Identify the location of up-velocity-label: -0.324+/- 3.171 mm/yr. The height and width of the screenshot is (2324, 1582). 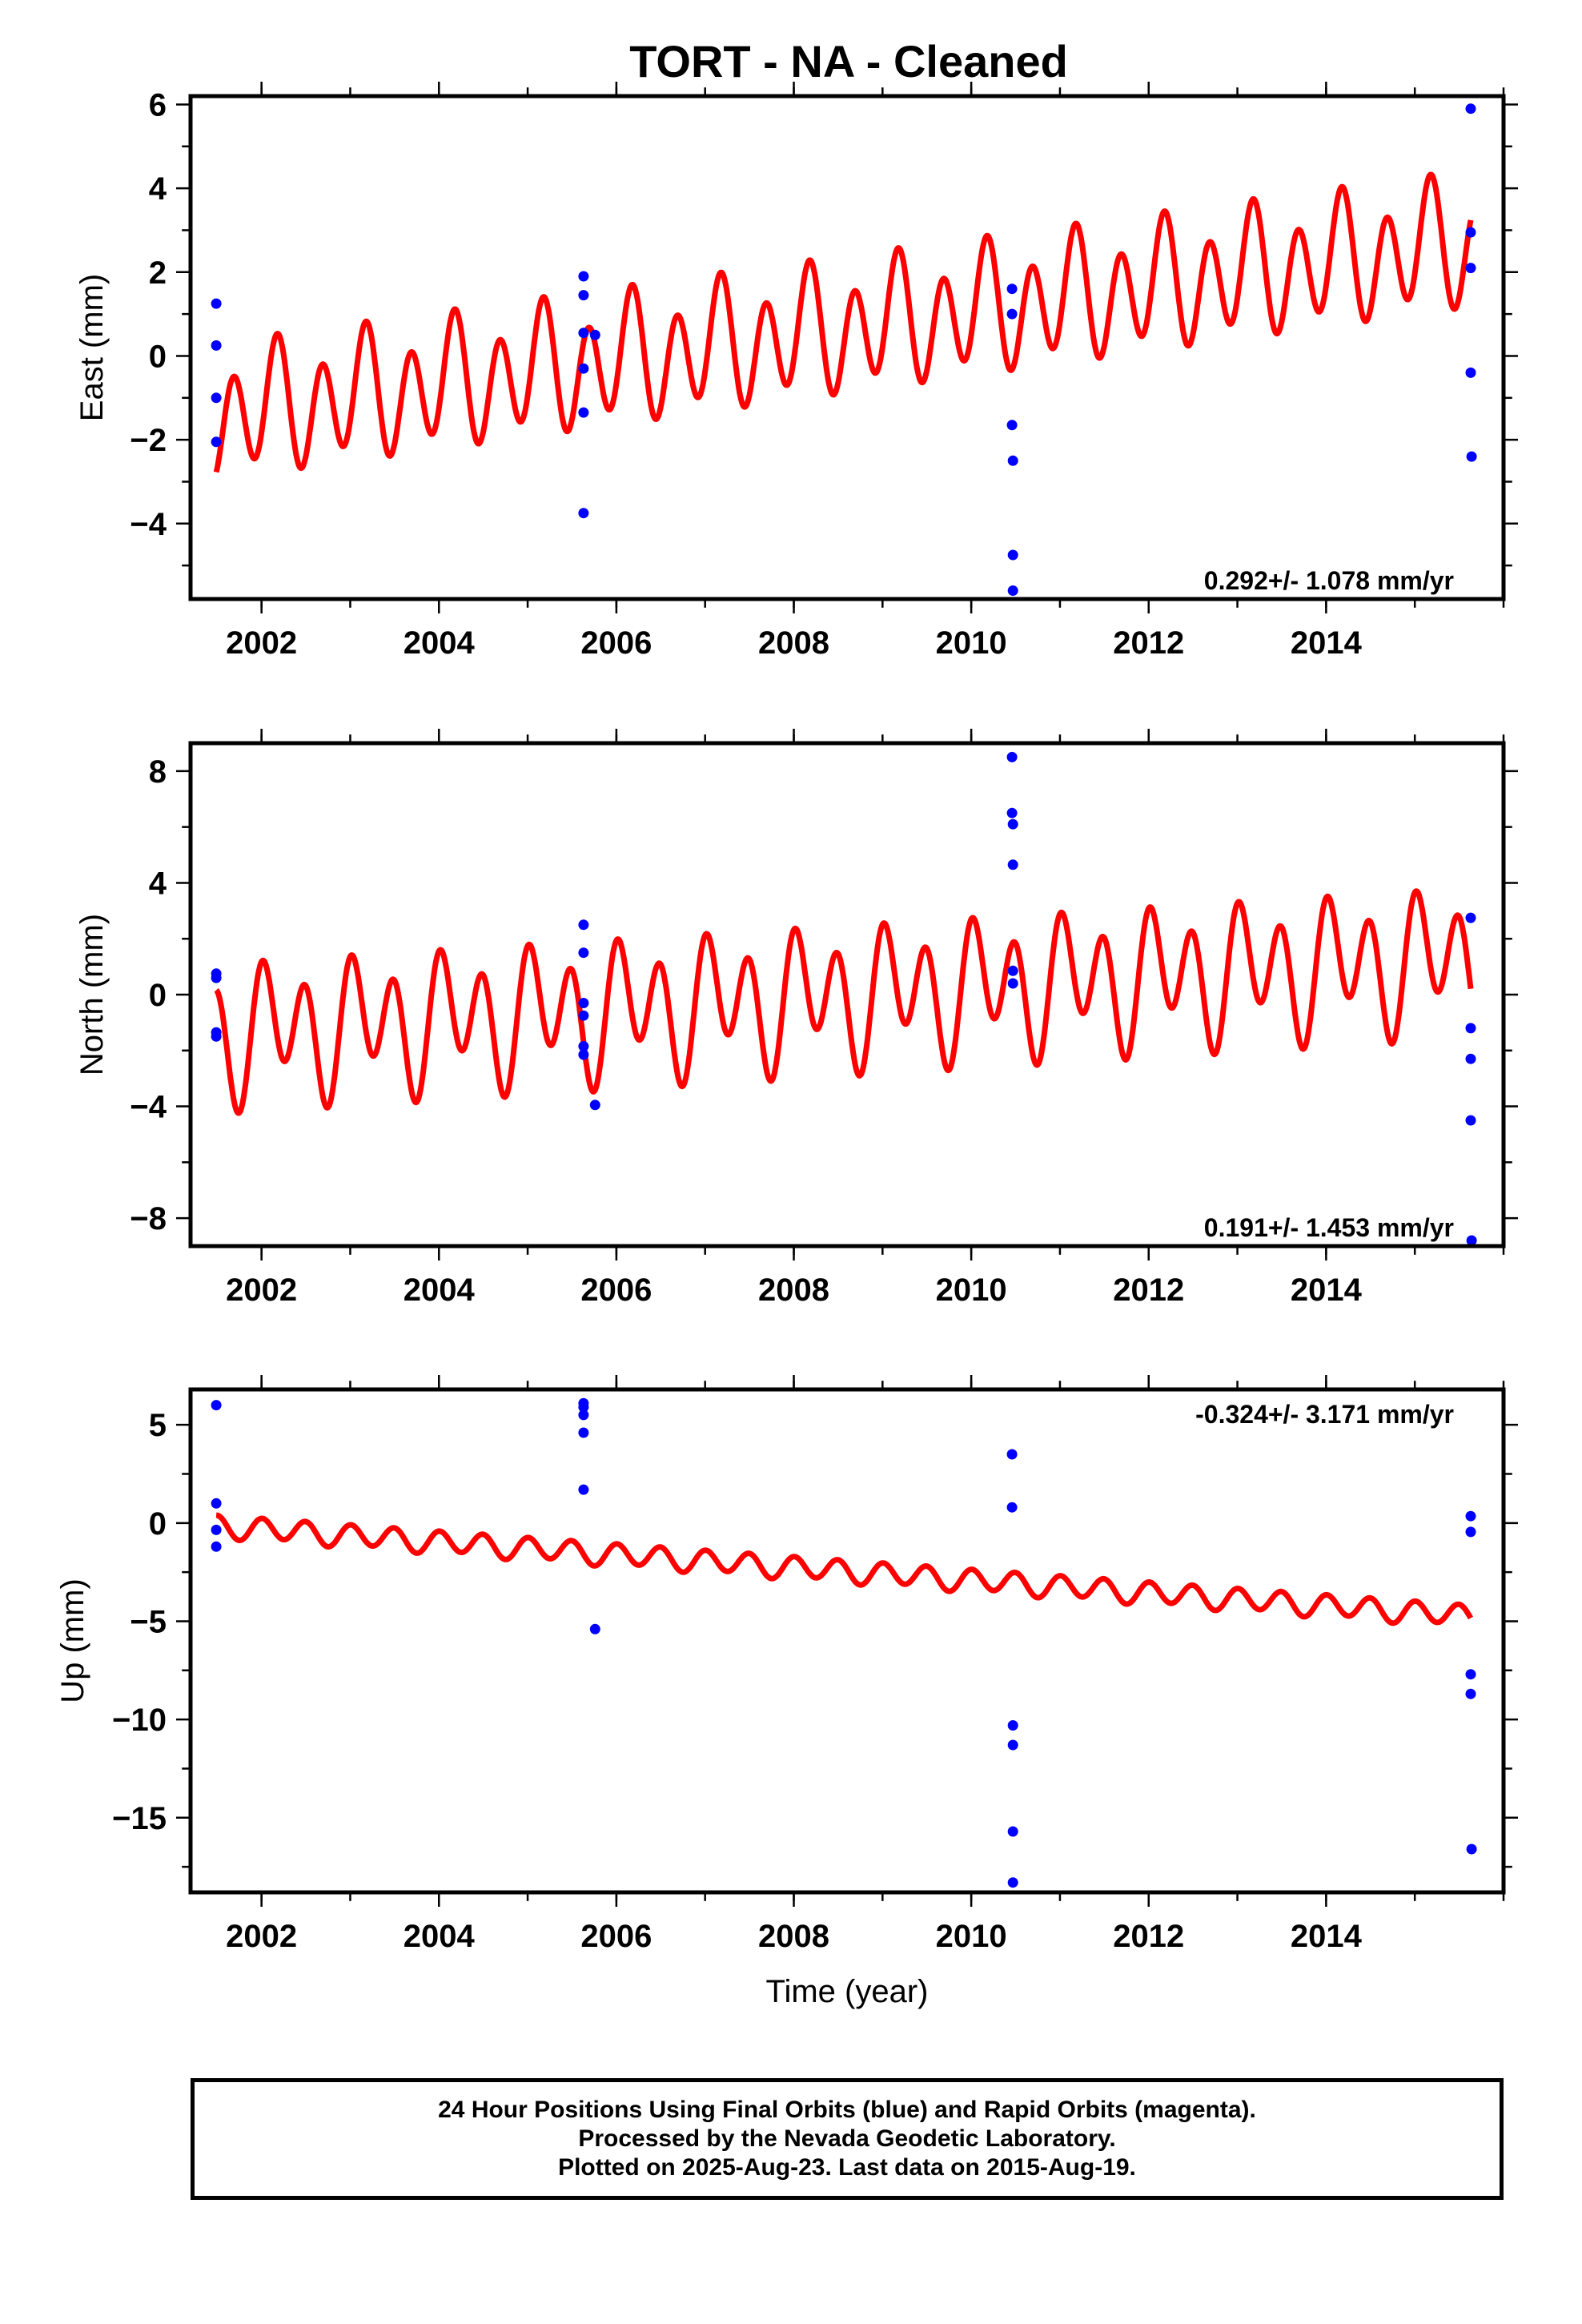
(1325, 1414).